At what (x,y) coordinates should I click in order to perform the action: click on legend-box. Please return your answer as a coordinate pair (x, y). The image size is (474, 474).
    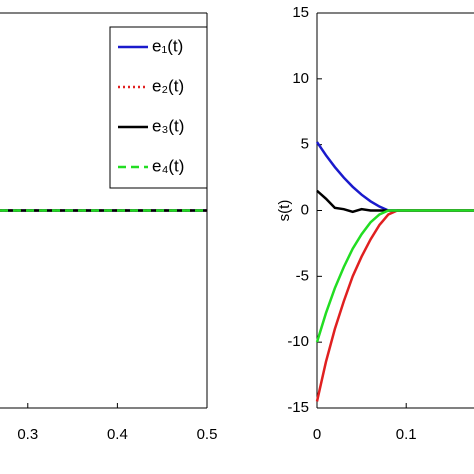
    Looking at the image, I should click on (158, 107).